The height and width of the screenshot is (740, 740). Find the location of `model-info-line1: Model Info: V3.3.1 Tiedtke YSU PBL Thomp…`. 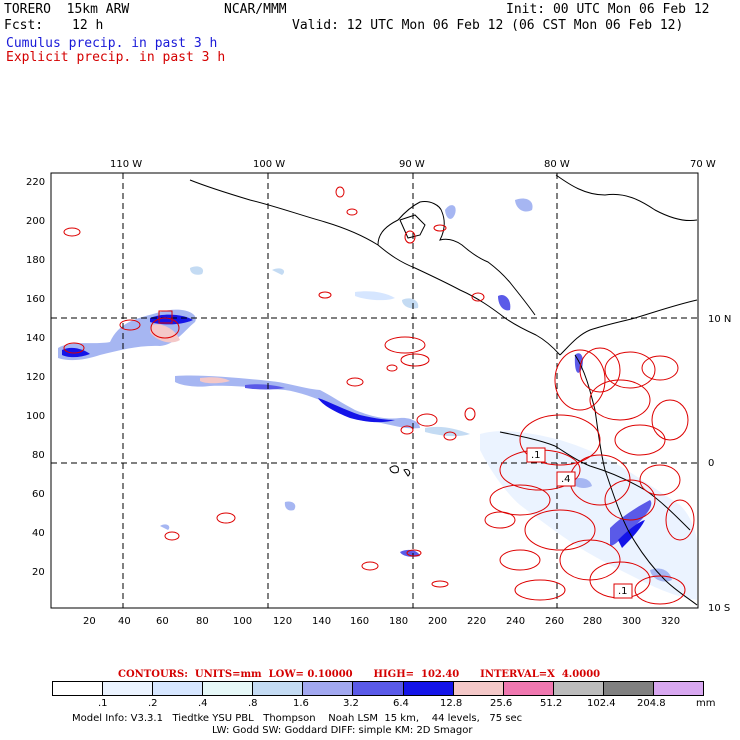

model-info-line1: Model Info: V3.3.1 Tiedtke YSU PBL Thomp… is located at coordinates (297, 718).